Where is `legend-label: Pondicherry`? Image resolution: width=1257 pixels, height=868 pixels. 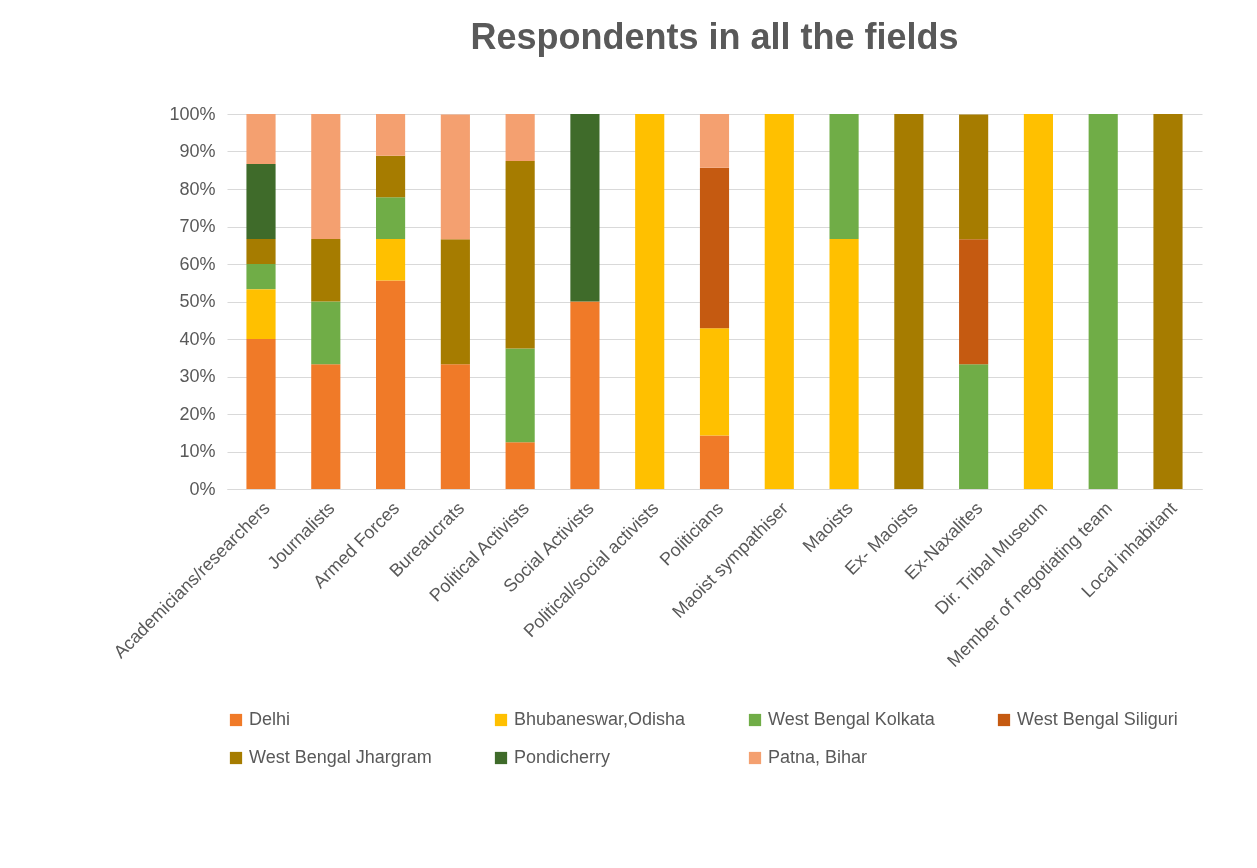
legend-label: Pondicherry is located at coordinates (562, 757).